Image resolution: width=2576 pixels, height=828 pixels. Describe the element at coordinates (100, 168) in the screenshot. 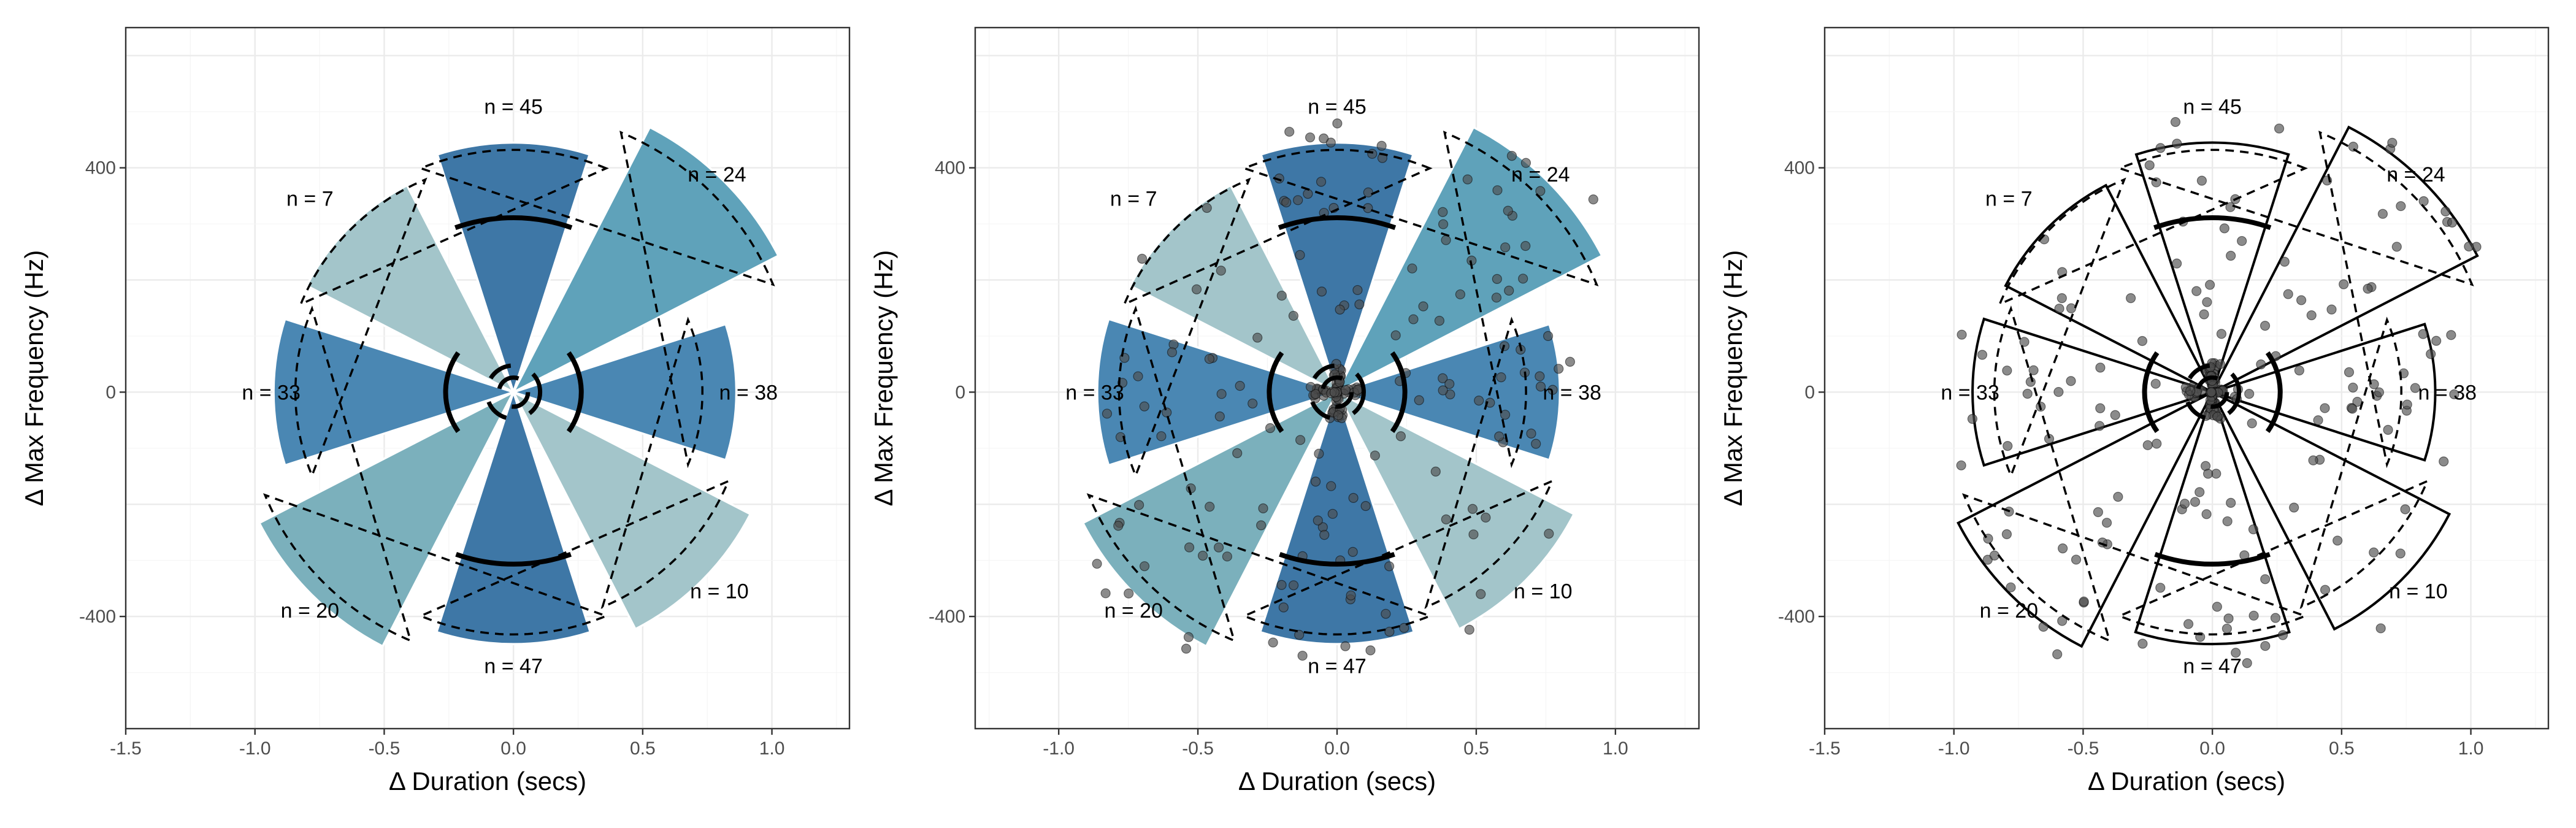

I see `y-tick-label: 400` at that location.